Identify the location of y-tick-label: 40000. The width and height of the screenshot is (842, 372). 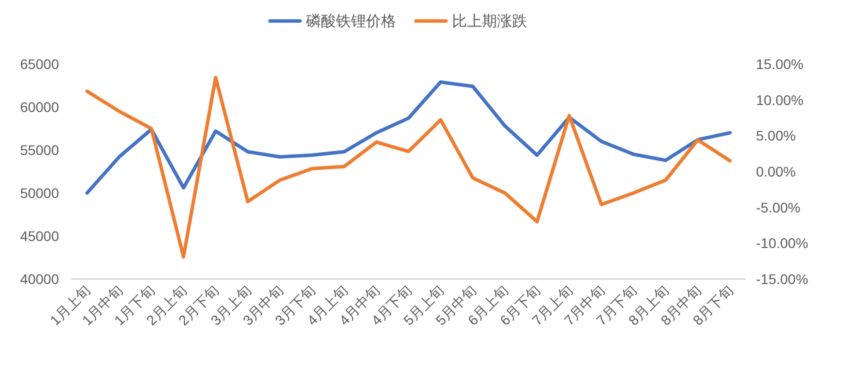
(40, 279).